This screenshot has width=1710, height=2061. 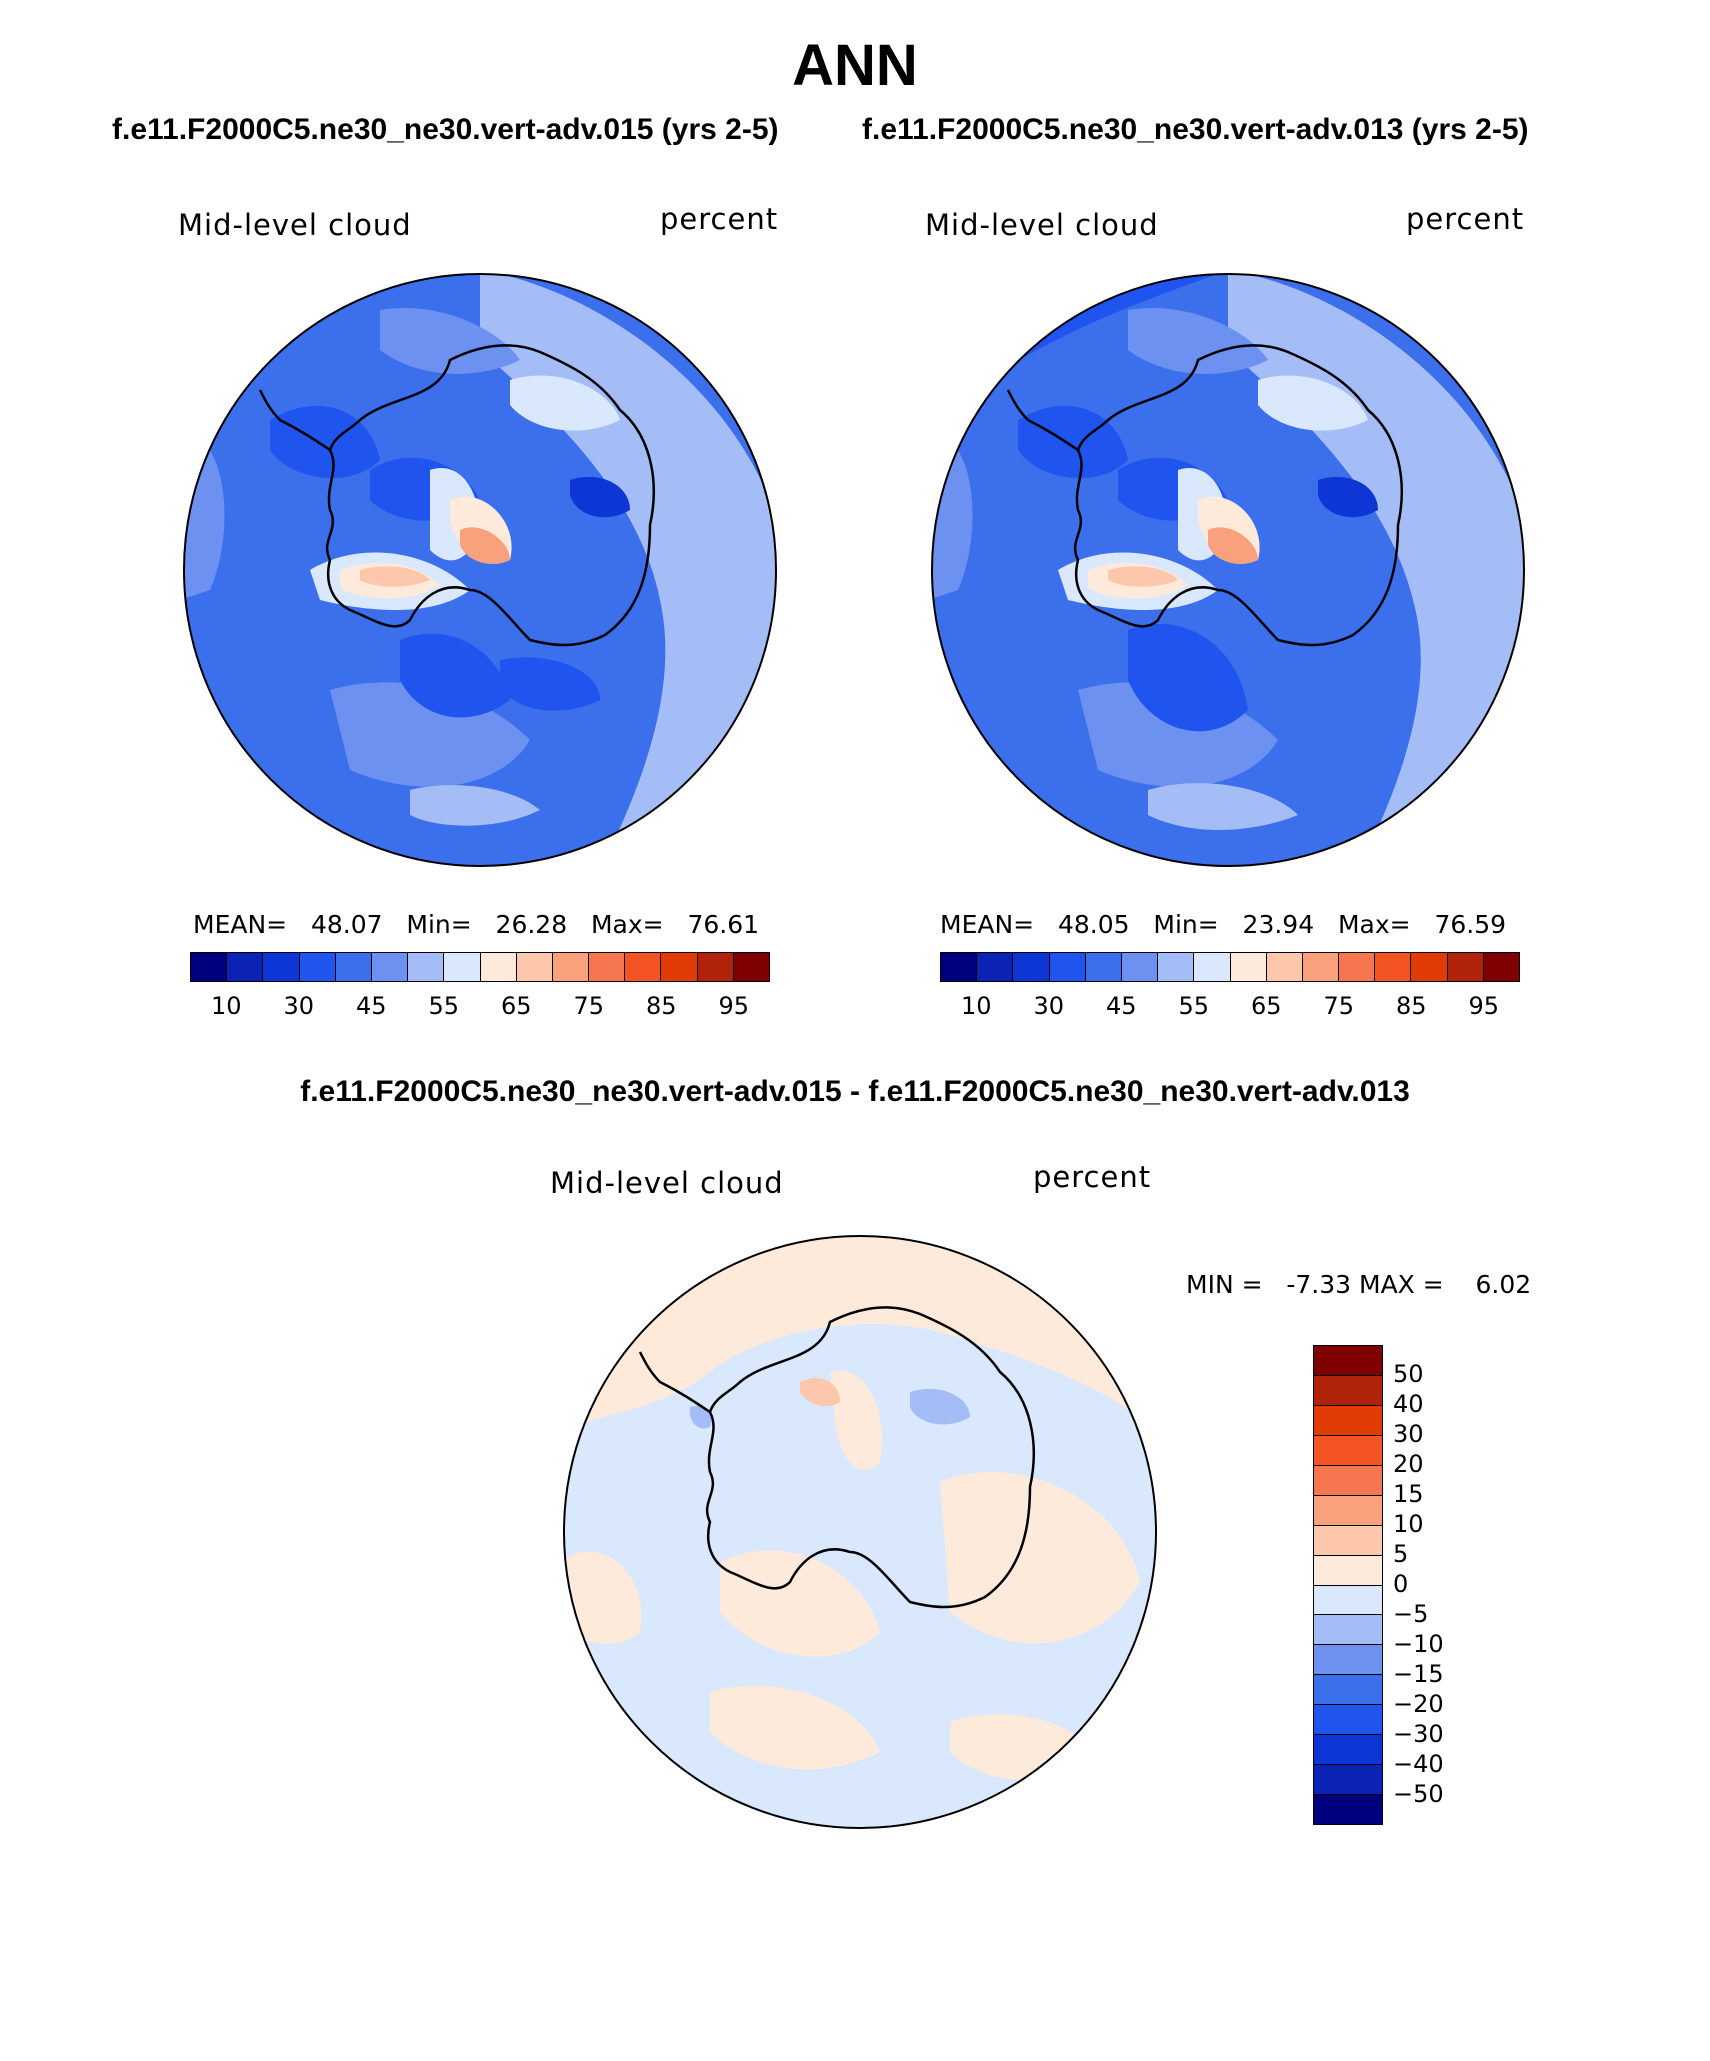 I want to click on field-contour-mid, so click(x=1198, y=341).